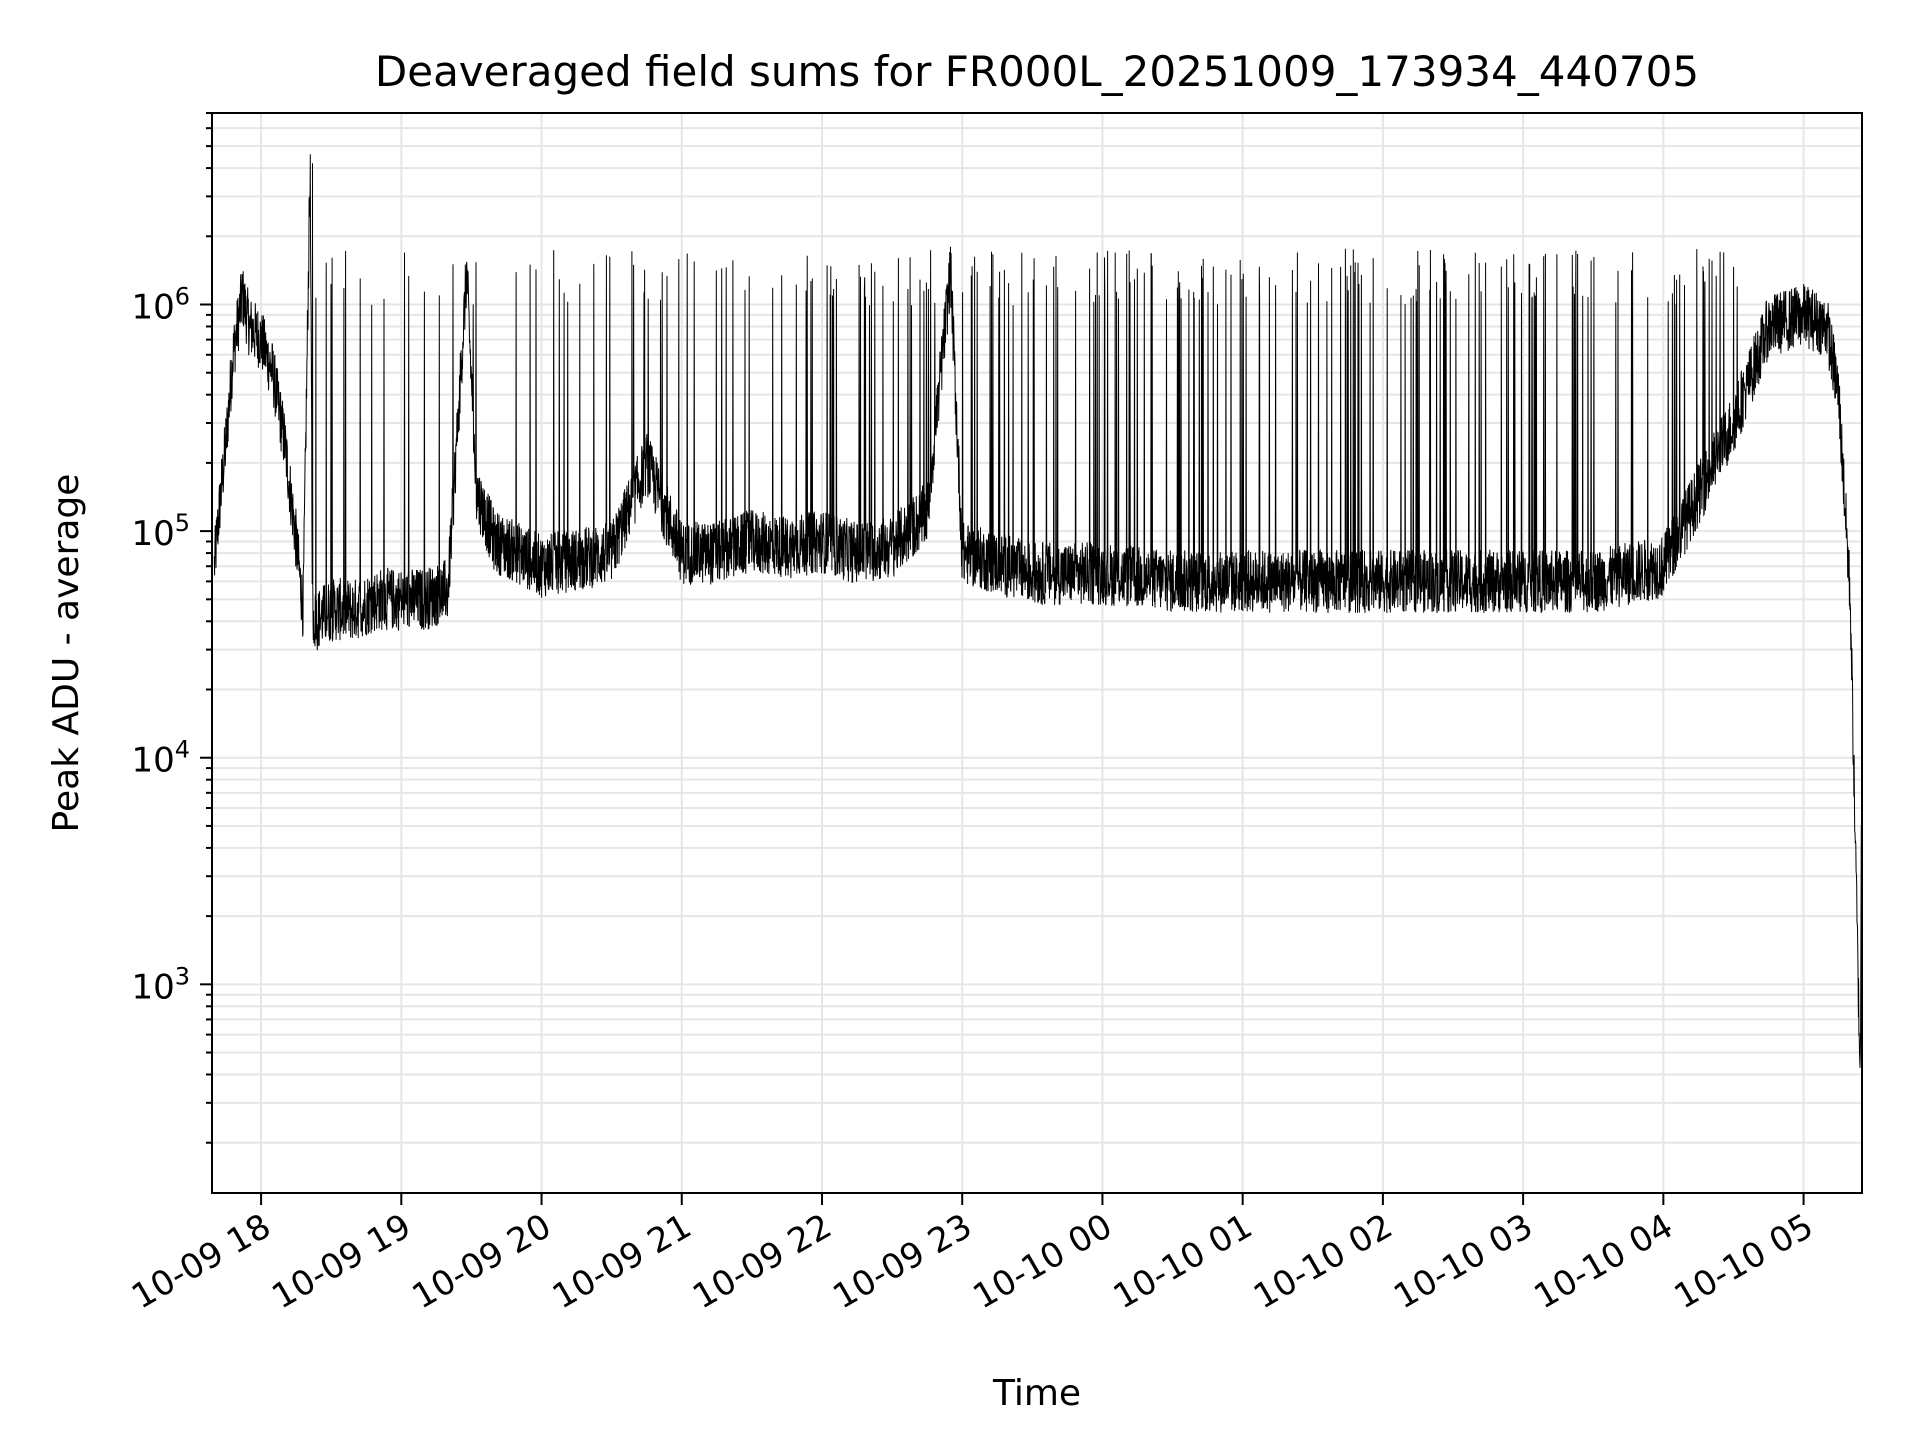  What do you see at coordinates (482, 1261) in the screenshot?
I see `x-tick-label: 10-09 20` at bounding box center [482, 1261].